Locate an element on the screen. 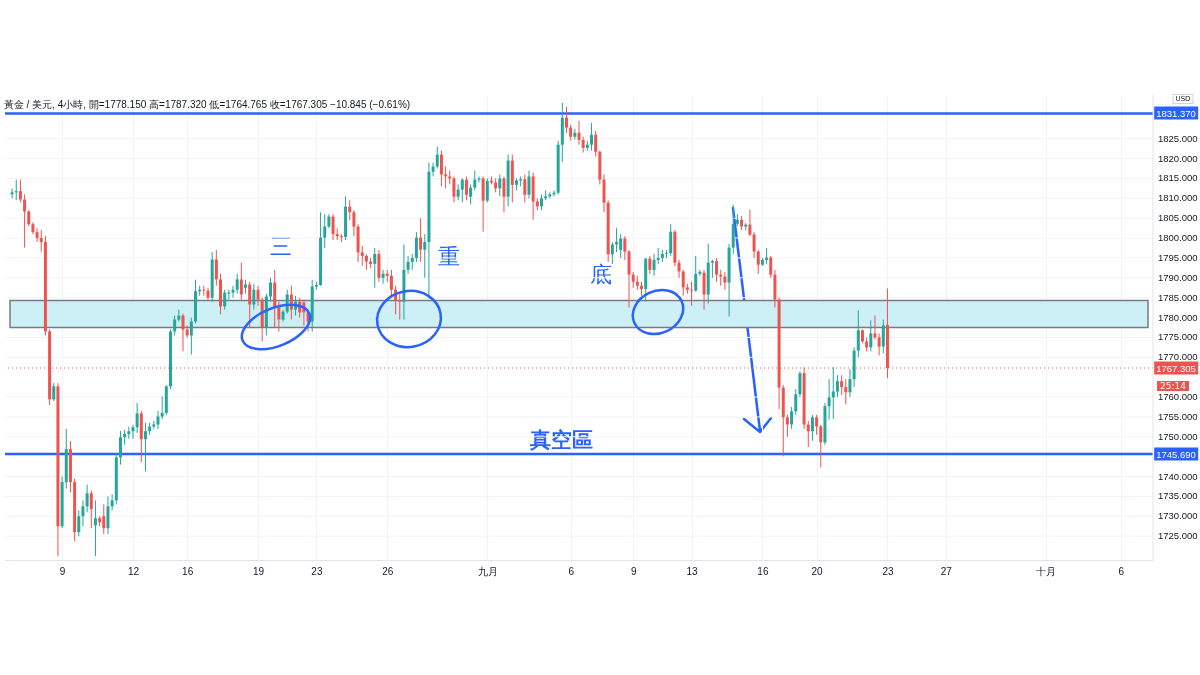 This screenshot has height=675, width=1200. x-tick-label: 27 is located at coordinates (946, 571).